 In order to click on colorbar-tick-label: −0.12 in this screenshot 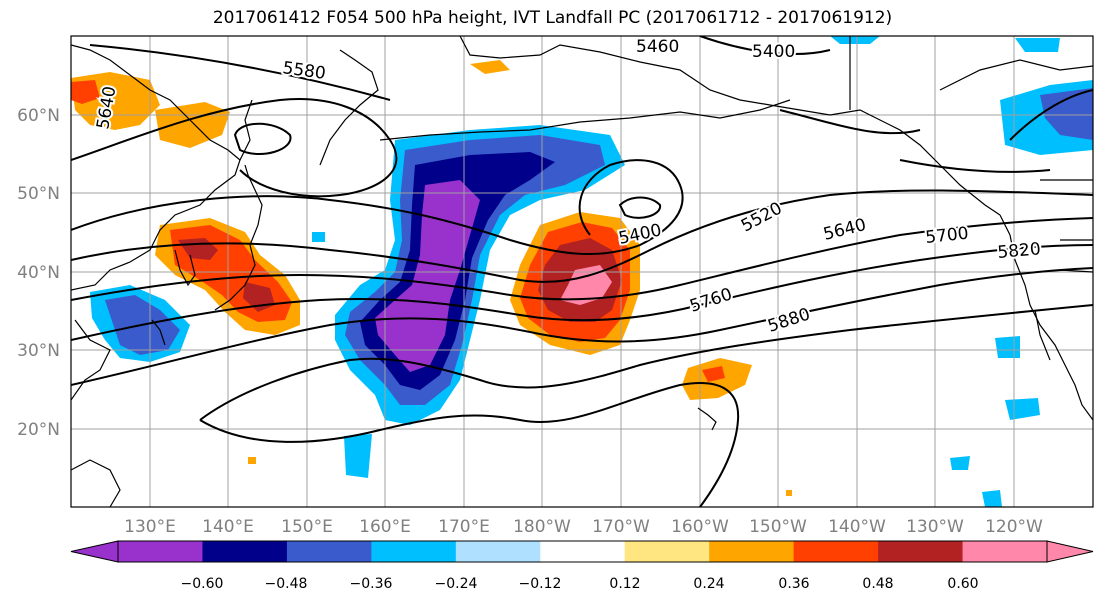, I will do `click(540, 584)`.